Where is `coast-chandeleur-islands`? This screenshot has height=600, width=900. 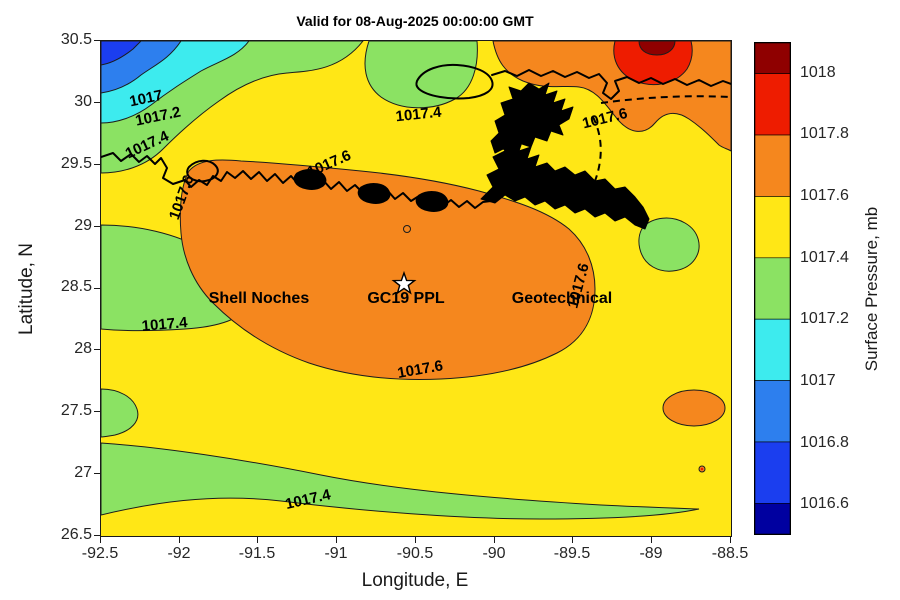
coast-chandeleur-islands is located at coordinates (597, 149).